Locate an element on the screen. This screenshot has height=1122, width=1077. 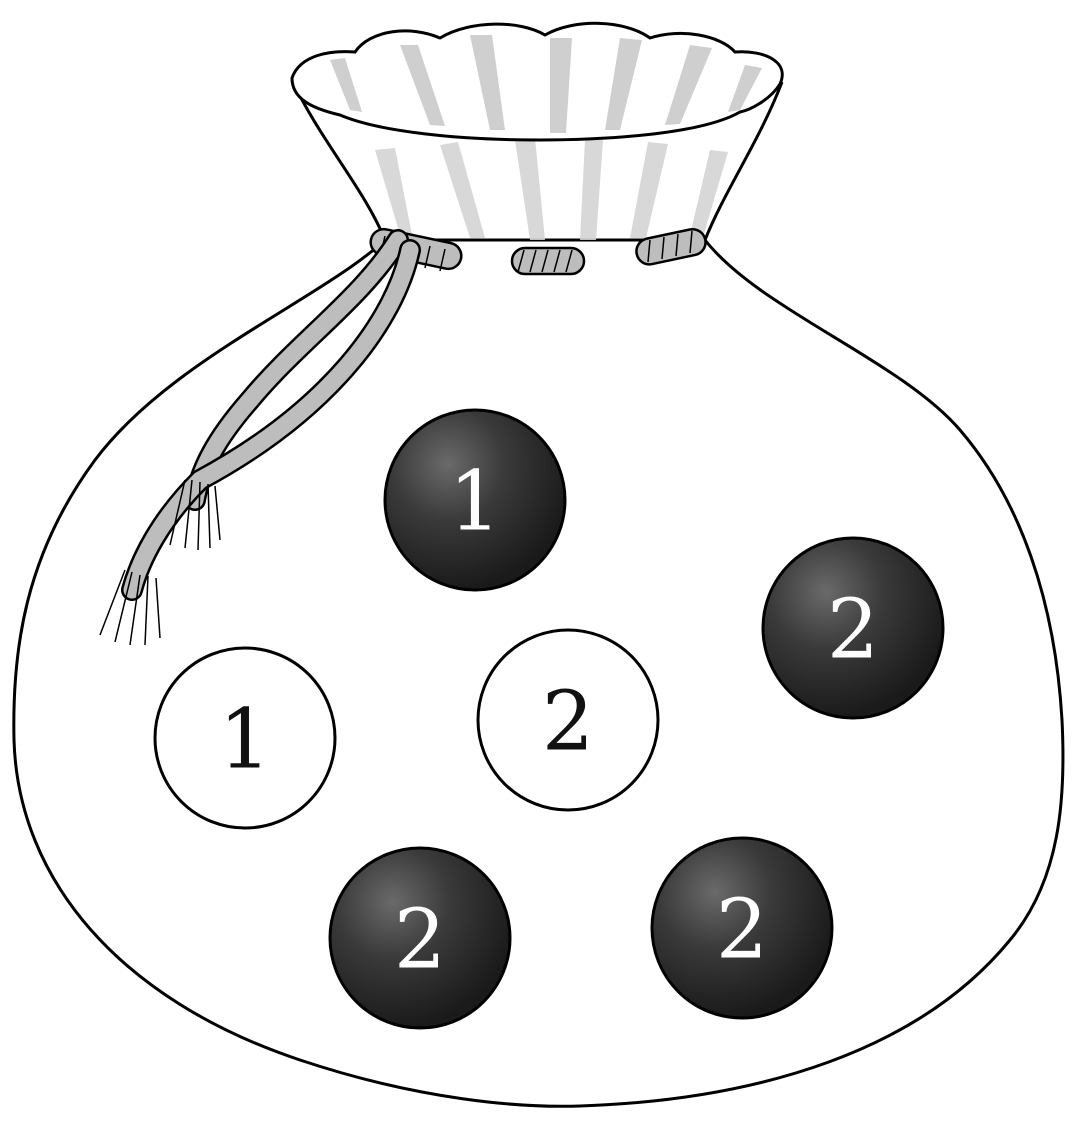
ball-black: 1 is located at coordinates (475, 500).